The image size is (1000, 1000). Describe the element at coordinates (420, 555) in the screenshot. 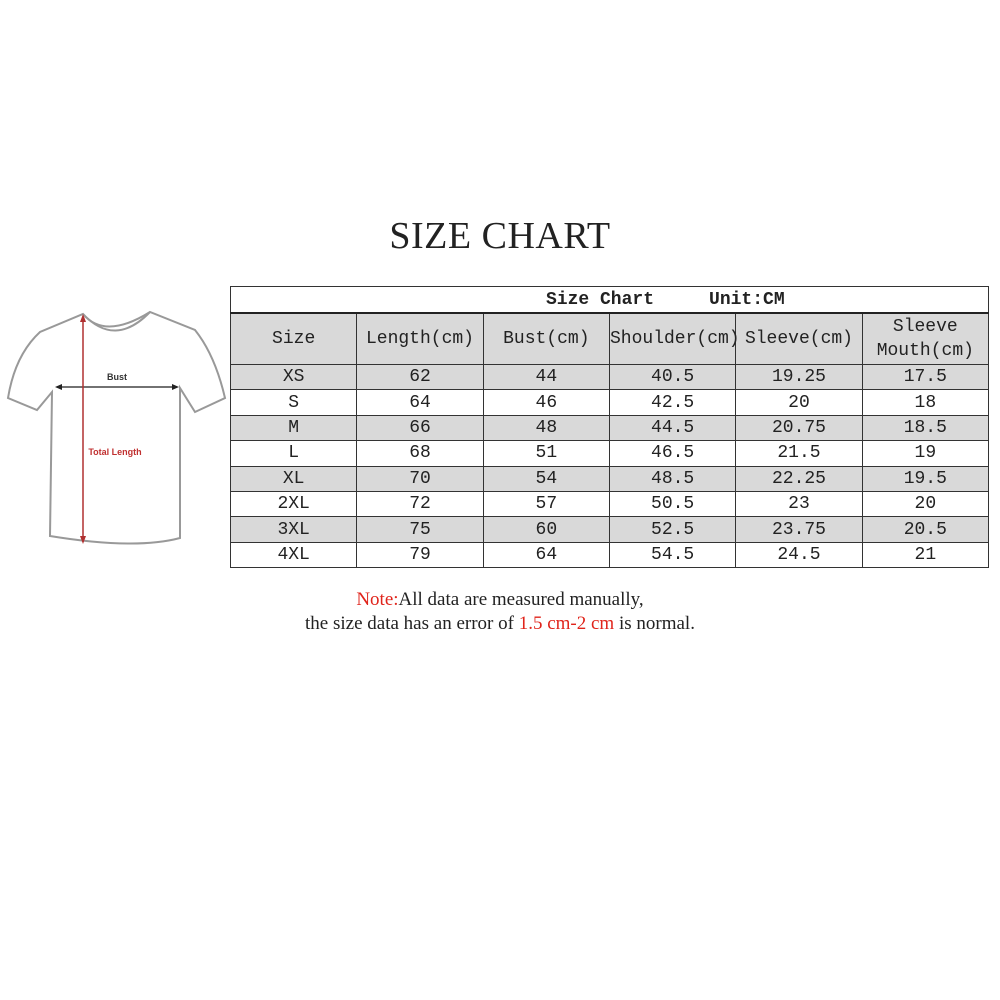

I see `table-cell: 79` at that location.